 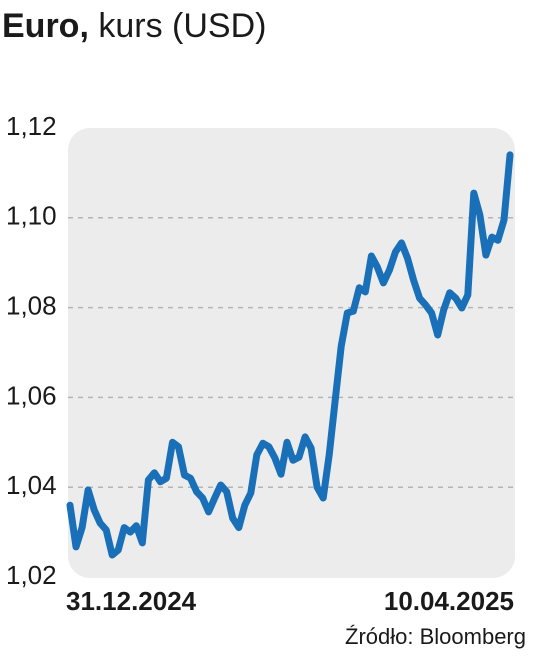 What do you see at coordinates (131, 601) in the screenshot?
I see `x-tick-label: 31.12.2024` at bounding box center [131, 601].